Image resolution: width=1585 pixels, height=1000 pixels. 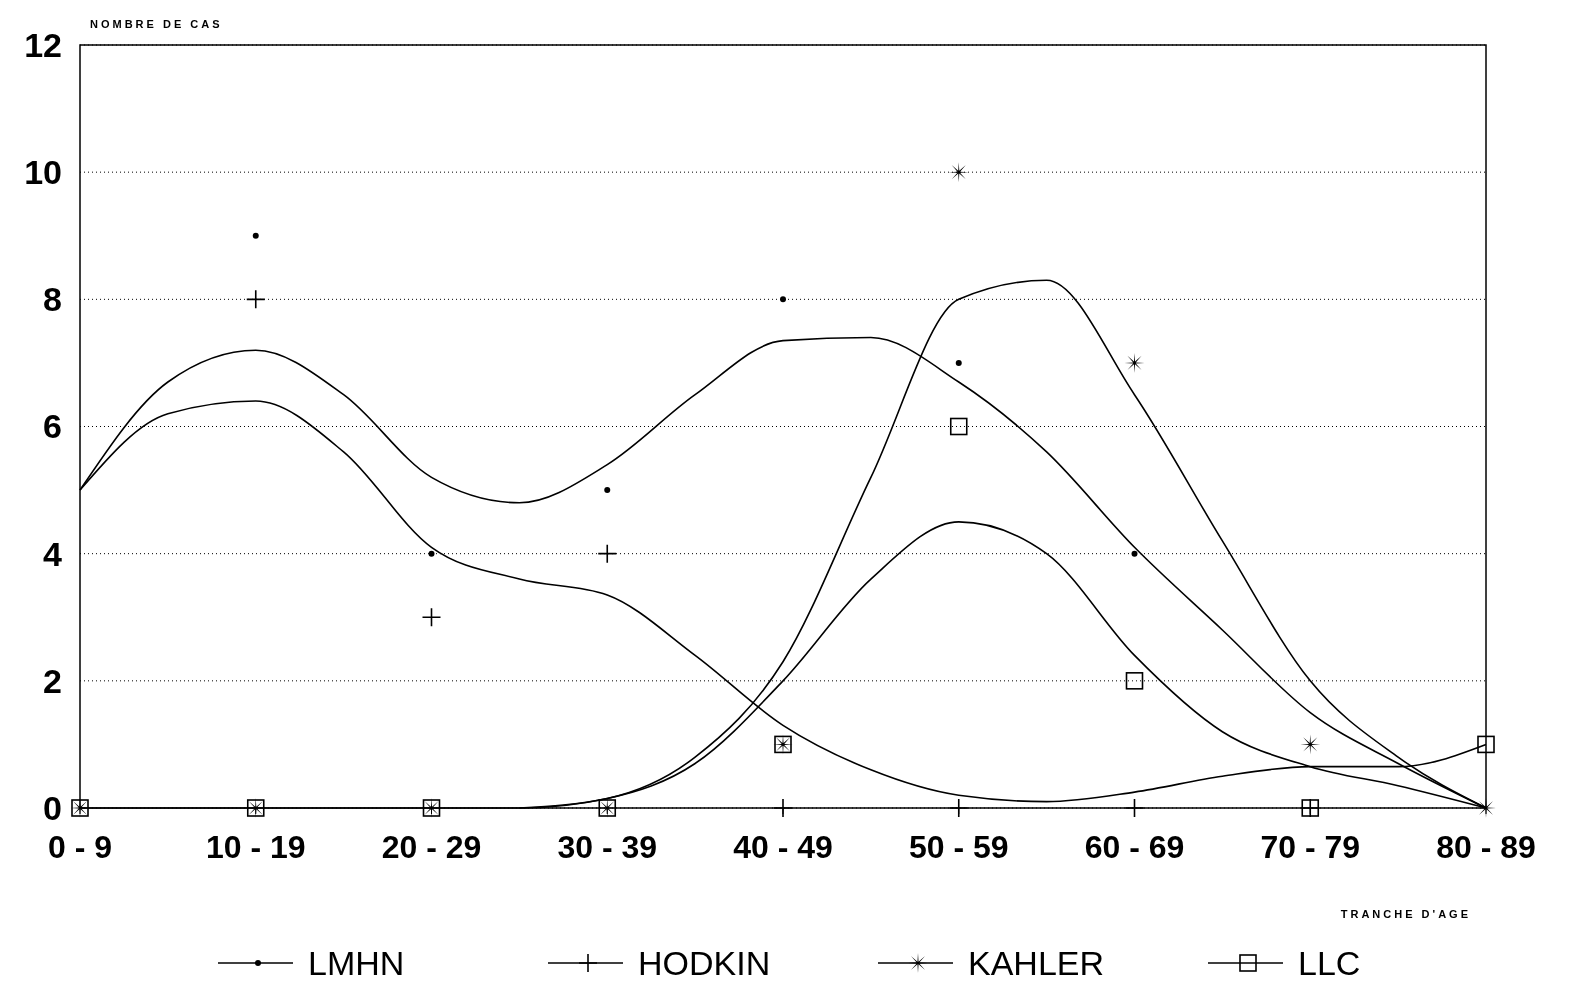 What do you see at coordinates (255, 847) in the screenshot?
I see `x-tick-label: 10 - 19` at bounding box center [255, 847].